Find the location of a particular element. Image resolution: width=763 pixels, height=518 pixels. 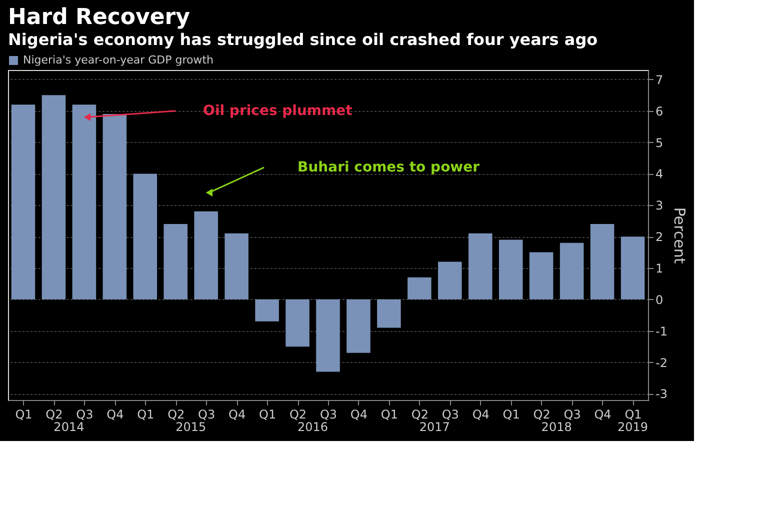

chart-subtitle: Nigeria's economy has struggled since oil crashed four years ago is located at coordinates (303, 39).